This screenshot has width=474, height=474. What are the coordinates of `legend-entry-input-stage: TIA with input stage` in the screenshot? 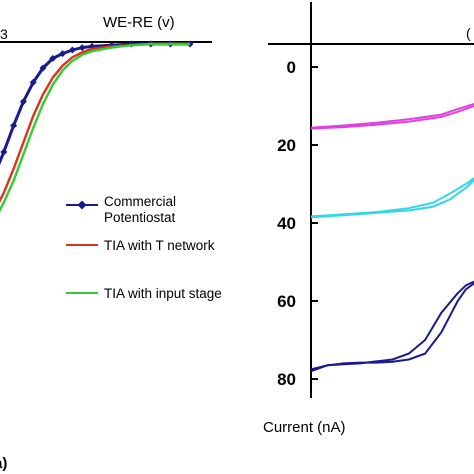 It's located at (144, 293).